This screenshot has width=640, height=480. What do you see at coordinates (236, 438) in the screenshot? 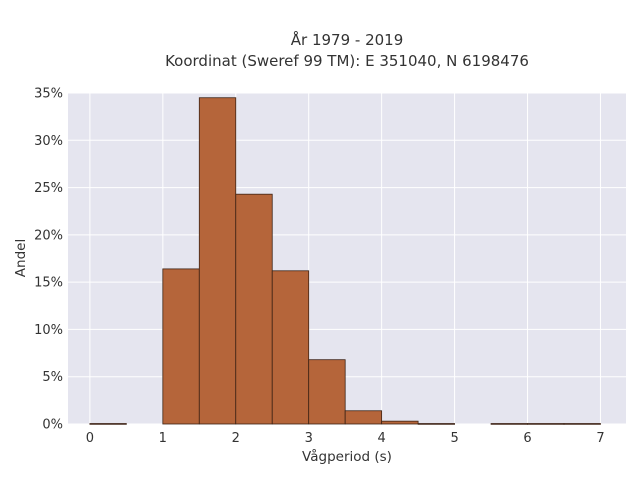
I see `x-tick-label: 2` at bounding box center [236, 438].